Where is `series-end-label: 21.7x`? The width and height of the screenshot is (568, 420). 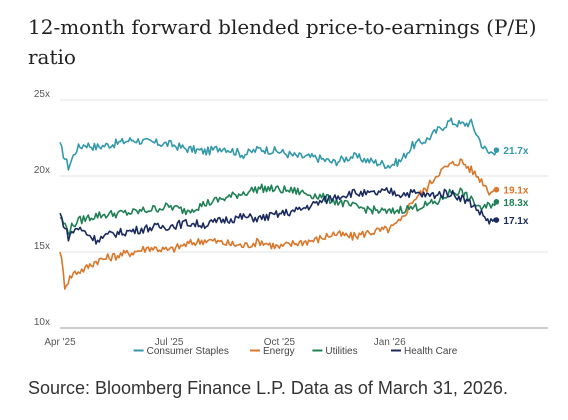 series-end-label: 21.7x is located at coordinates (515, 151).